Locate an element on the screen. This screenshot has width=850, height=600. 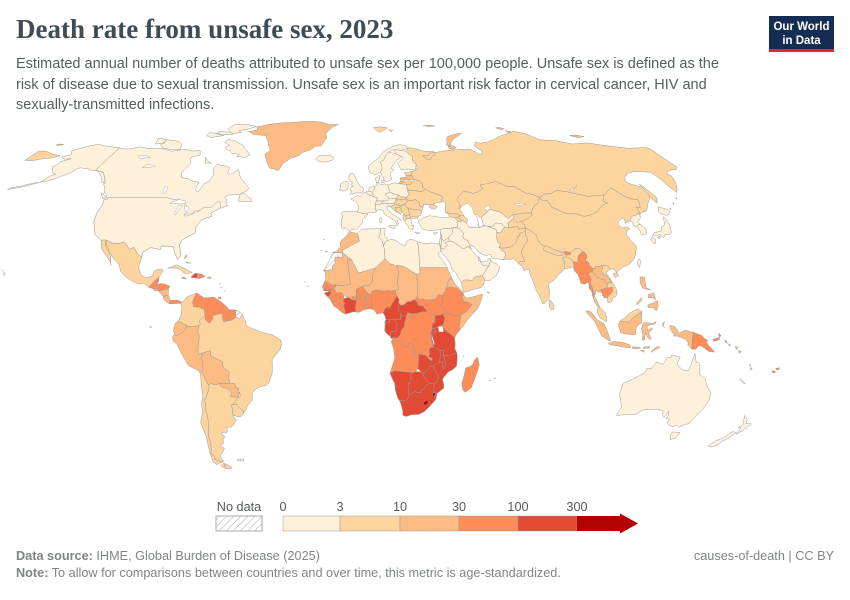
svg-text: 10 is located at coordinates (400, 507).